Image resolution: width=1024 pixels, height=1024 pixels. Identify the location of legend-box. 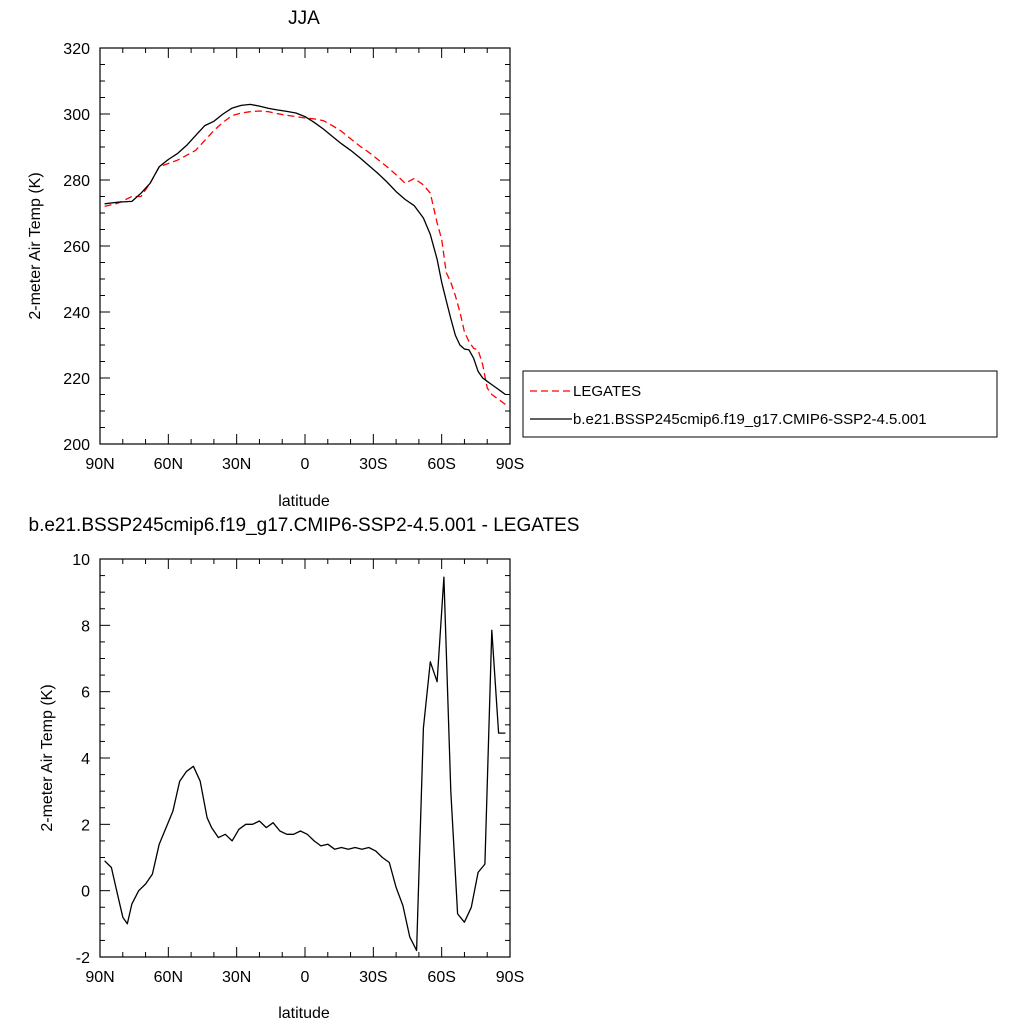
(760, 404).